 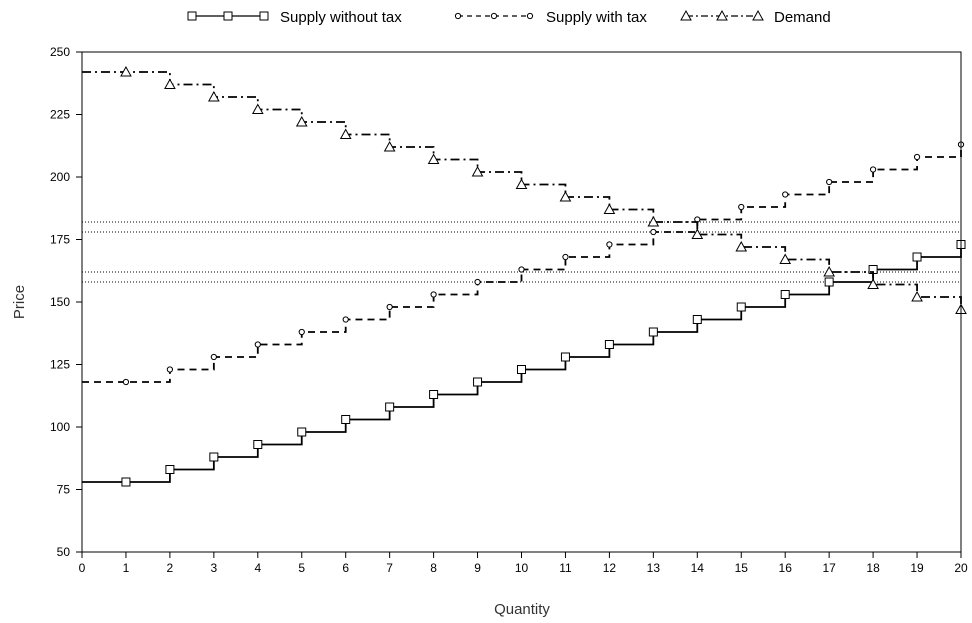 What do you see at coordinates (341, 17) in the screenshot?
I see `legend-label: Supply without tax` at bounding box center [341, 17].